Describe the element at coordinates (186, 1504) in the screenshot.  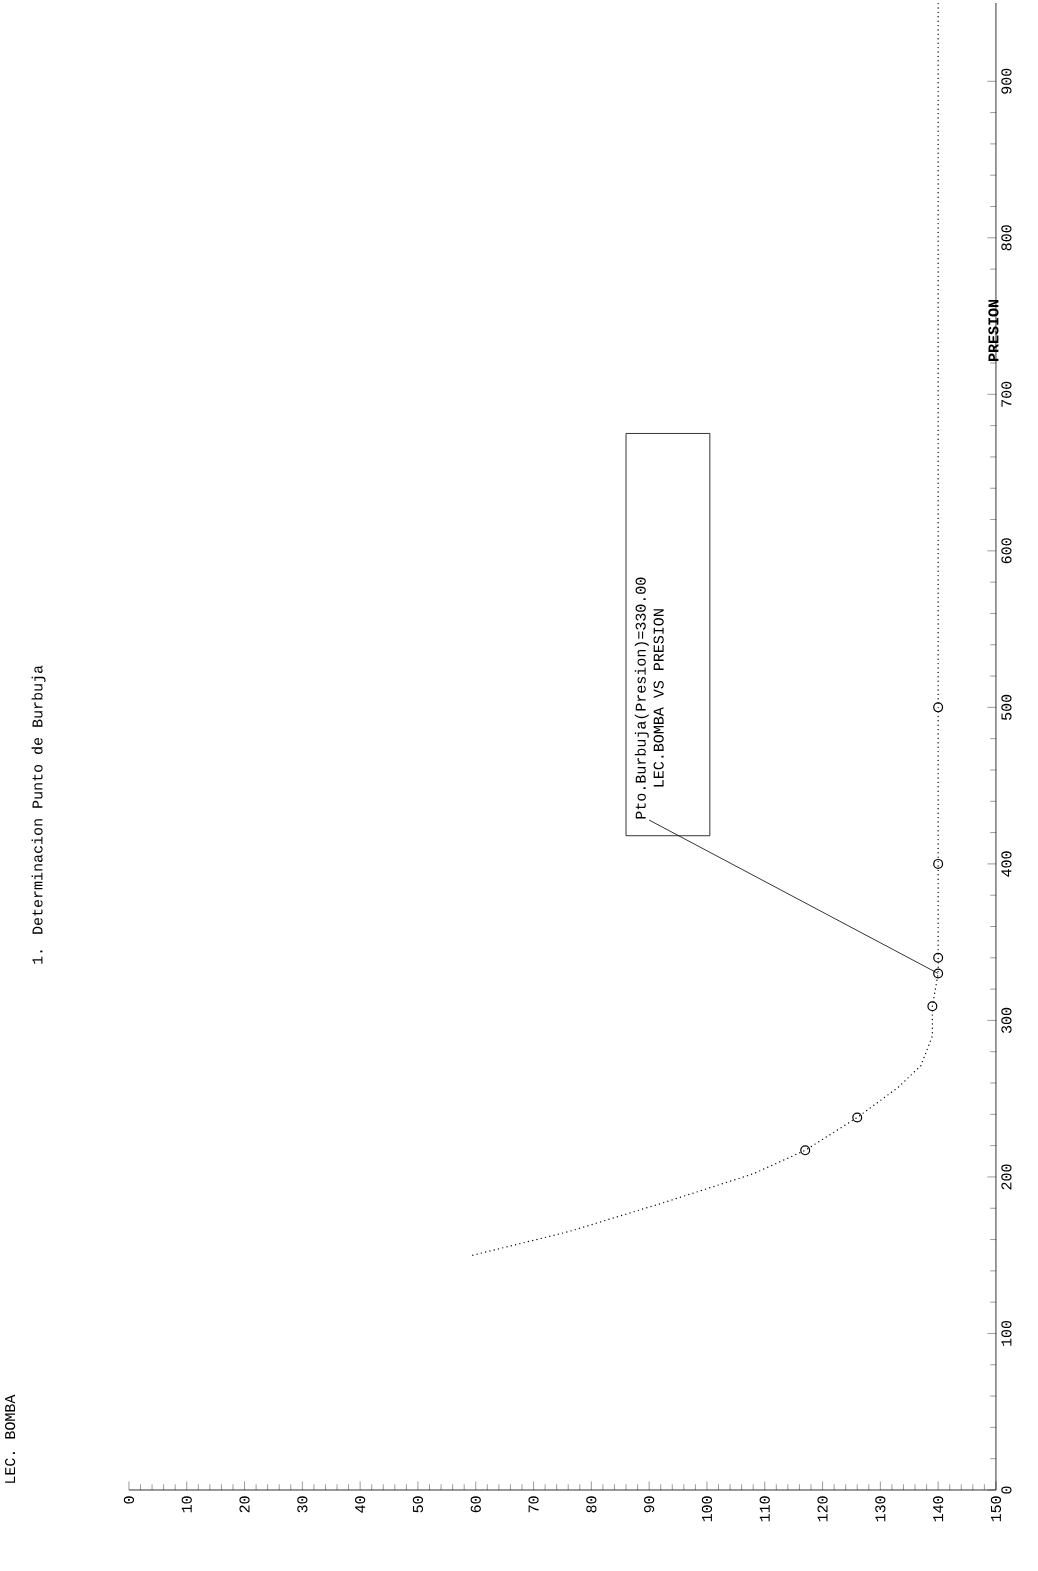
I see `x-tick-label: 10` at that location.